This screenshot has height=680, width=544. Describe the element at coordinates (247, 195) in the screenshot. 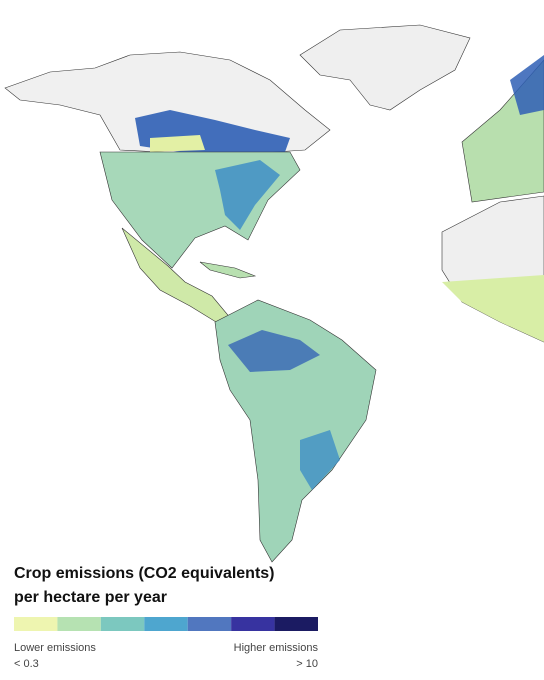

I see `usa-east` at that location.